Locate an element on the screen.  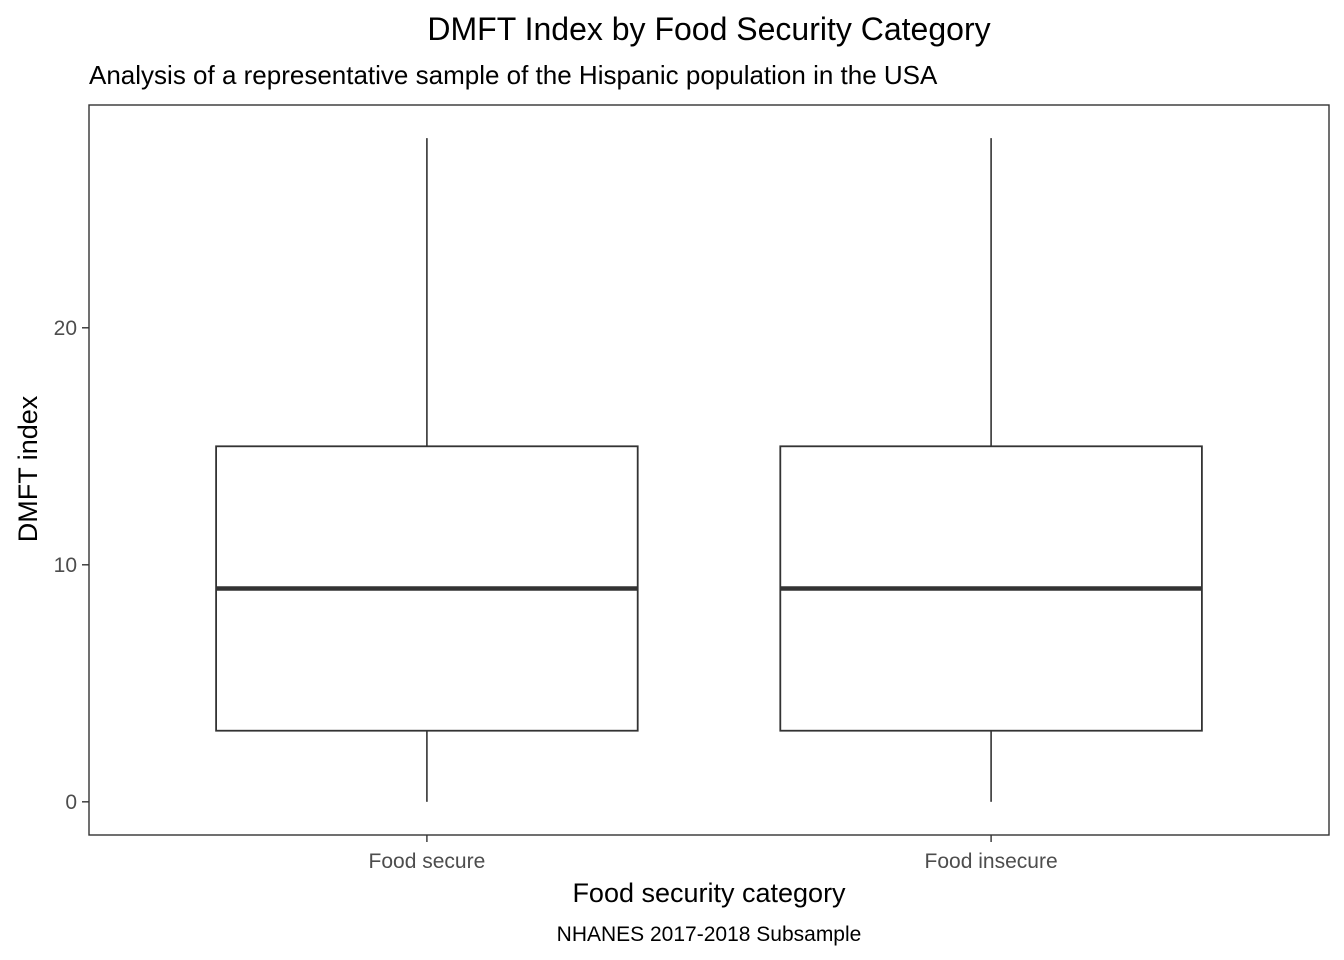
chart-caption: NHANES 2017-2018 Subsample is located at coordinates (709, 934).